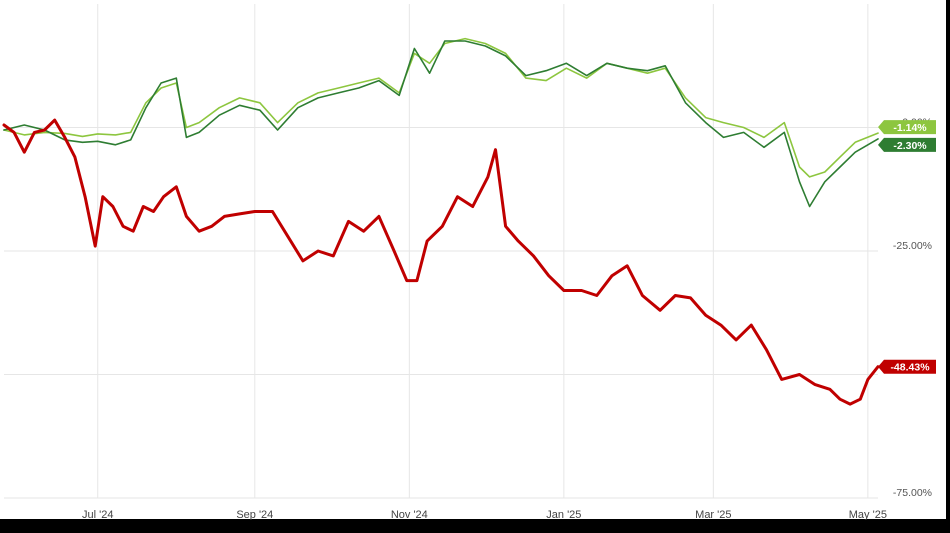 This screenshot has height=533, width=950. I want to click on y-axis-ticks: 0.00%-25.00%-75.00%, so click(912, 308).